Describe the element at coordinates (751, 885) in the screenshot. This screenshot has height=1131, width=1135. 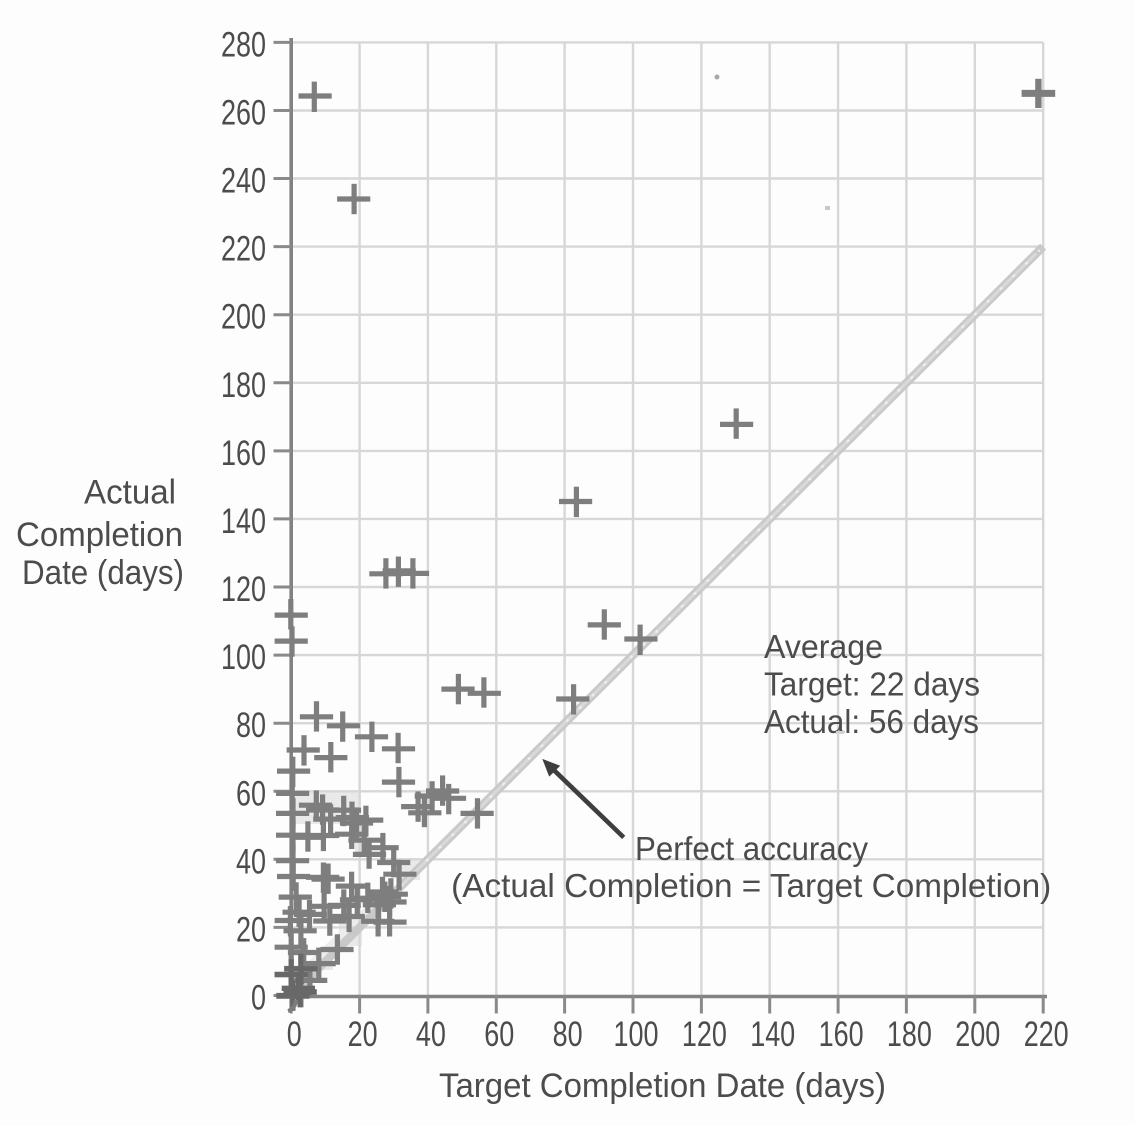
I see `svg-text:(Actual Completion = Target Co: (Actual Completion = Target Completion)` at that location.